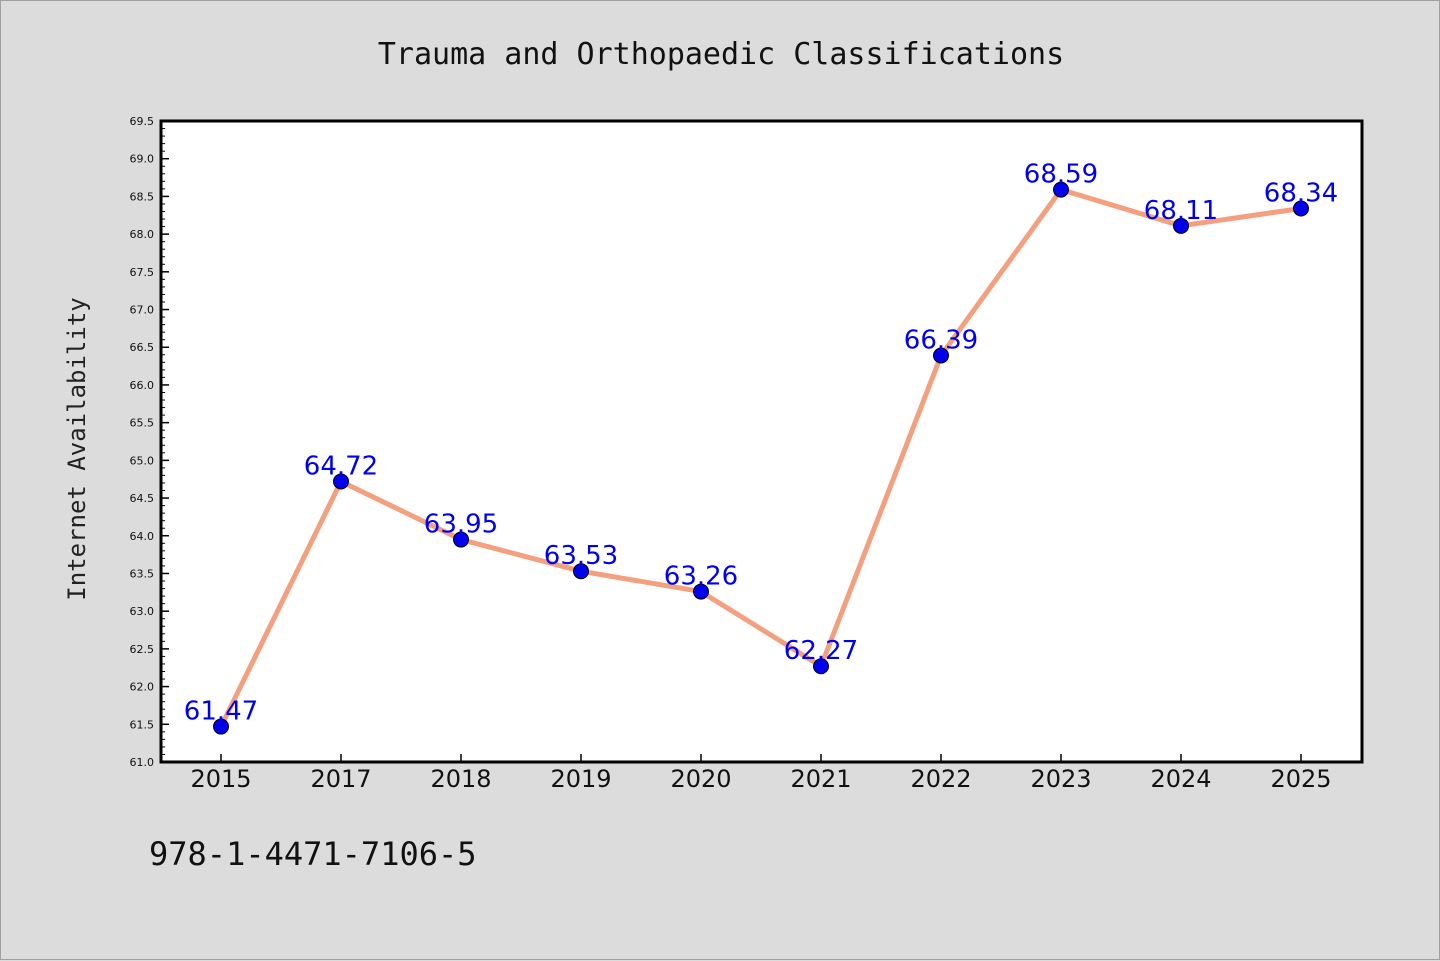 This screenshot has height=961, width=1440. I want to click on x-axis: 2015 2017 2018 2019 2020 2021 2022 2023 2024 2025, so click(761, 773).